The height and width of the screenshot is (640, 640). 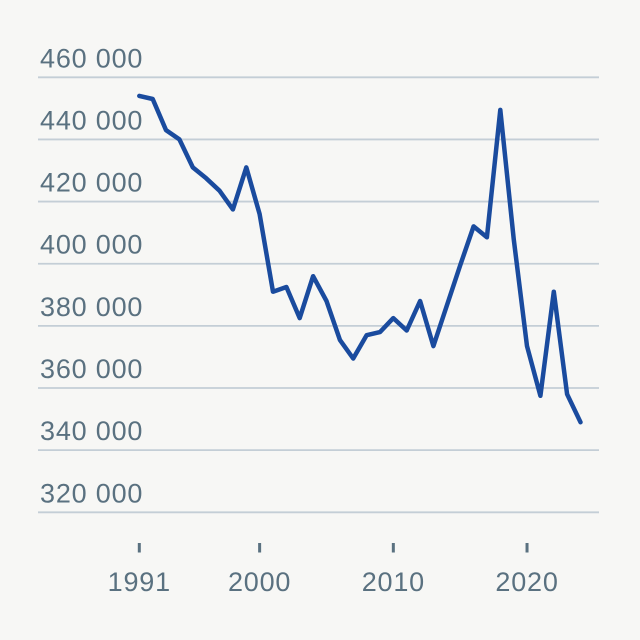 What do you see at coordinates (91, 58) in the screenshot?
I see `y-tick-label: 460 000` at bounding box center [91, 58].